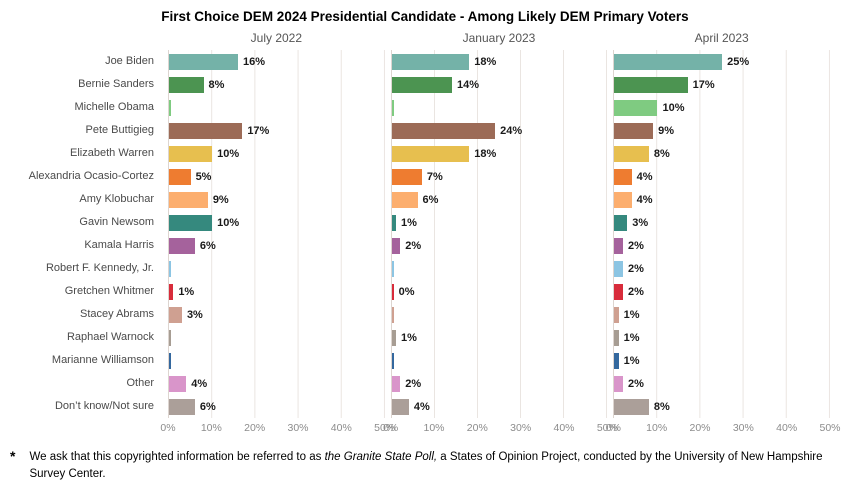 The height and width of the screenshot is (484, 850). I want to click on bar-cell-panel-1-don-t-know-not-sure: 6%, so click(276, 406).